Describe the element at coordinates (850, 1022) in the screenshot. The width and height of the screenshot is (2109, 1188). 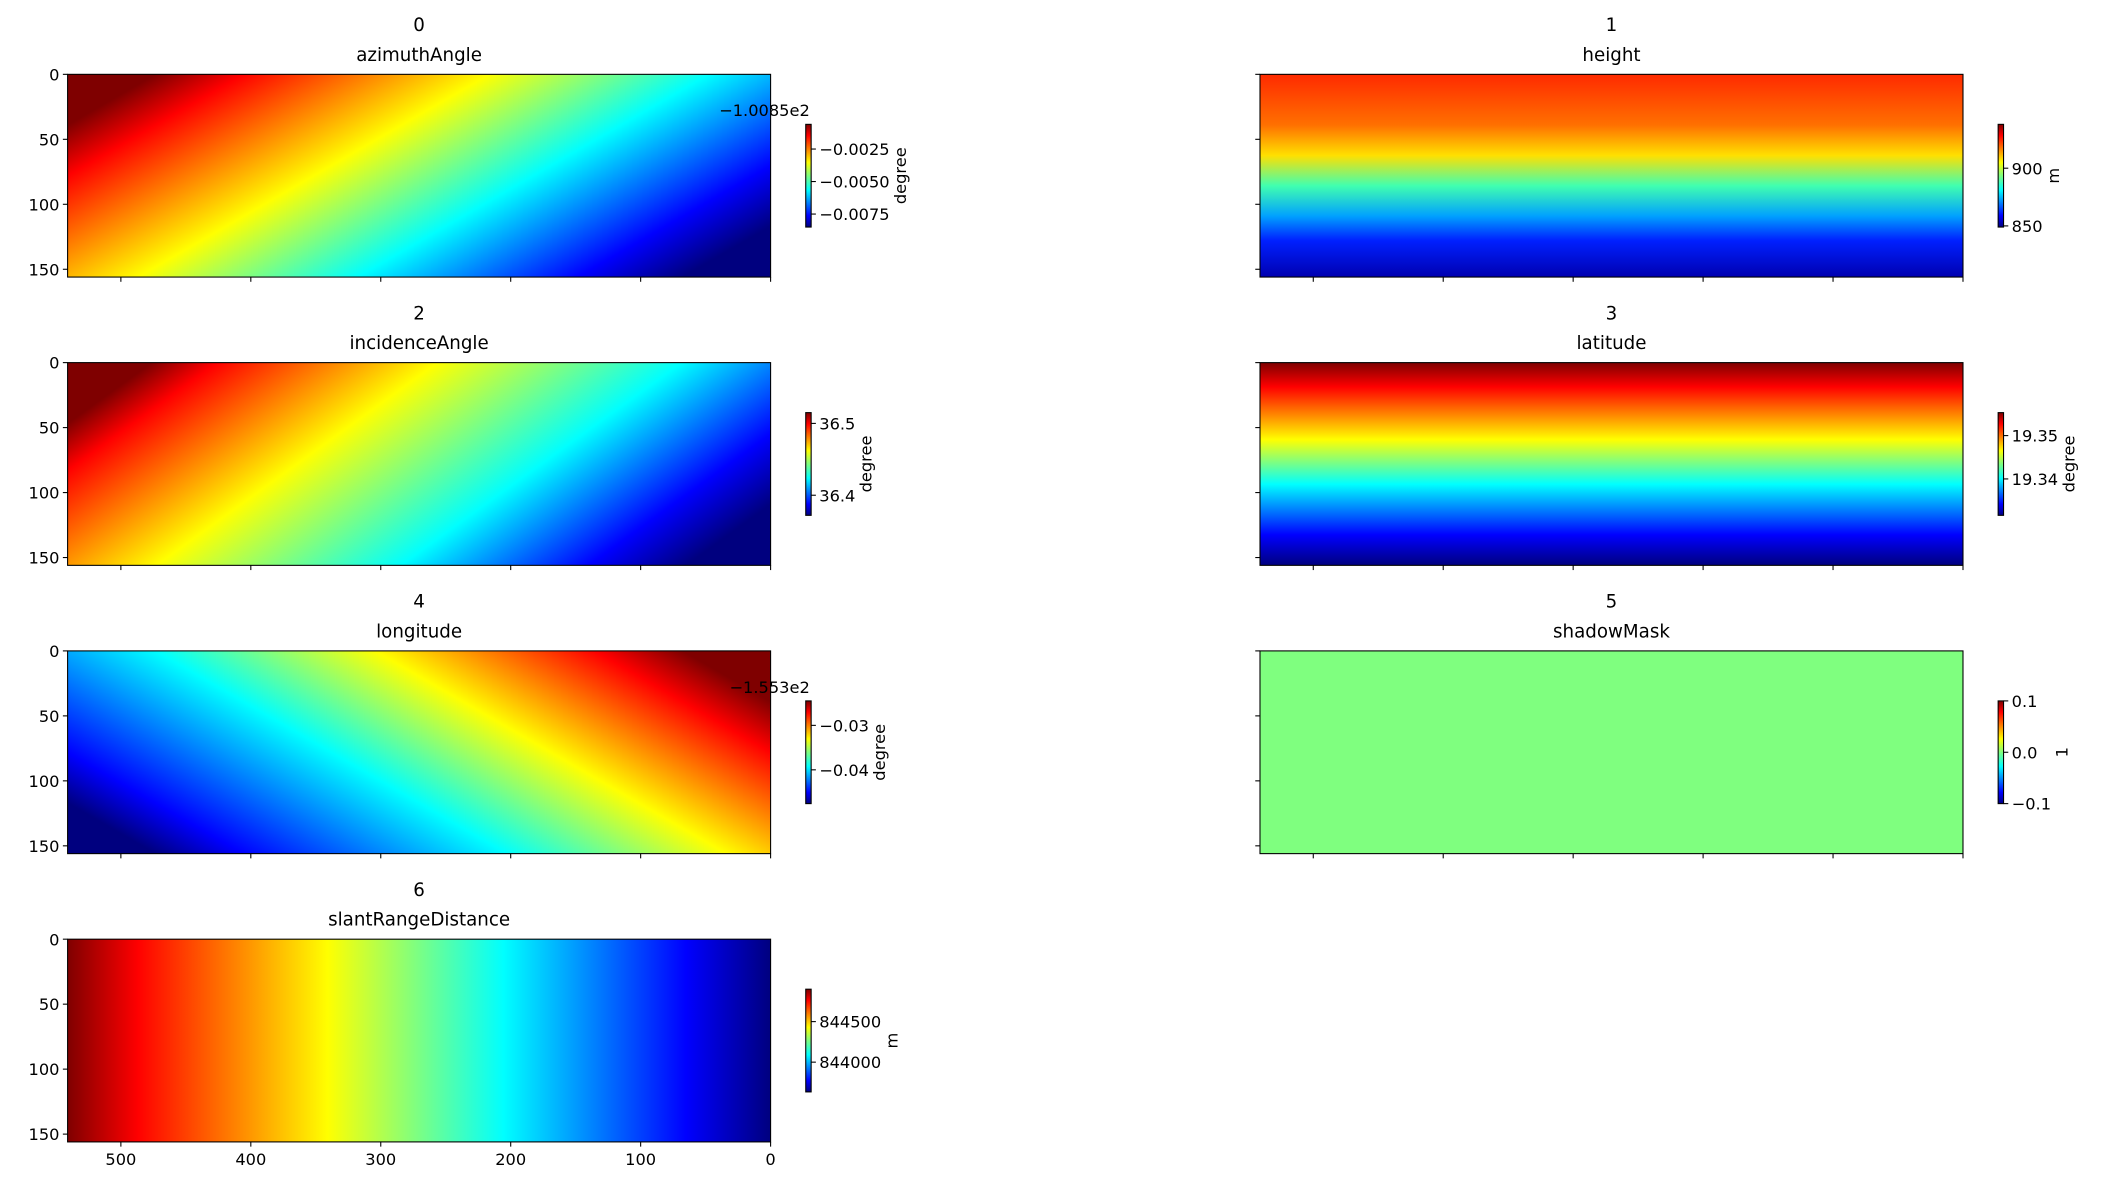
I see `colorbar-tick-label: 844500` at that location.